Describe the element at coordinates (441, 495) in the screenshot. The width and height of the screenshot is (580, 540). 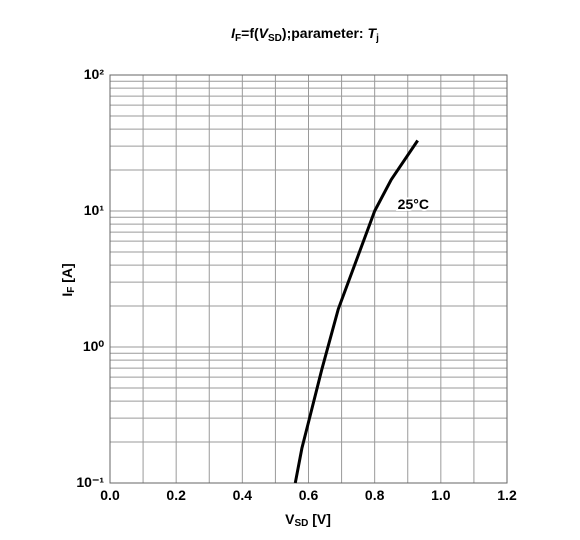
I see `x-tick-label: 1.0` at that location.